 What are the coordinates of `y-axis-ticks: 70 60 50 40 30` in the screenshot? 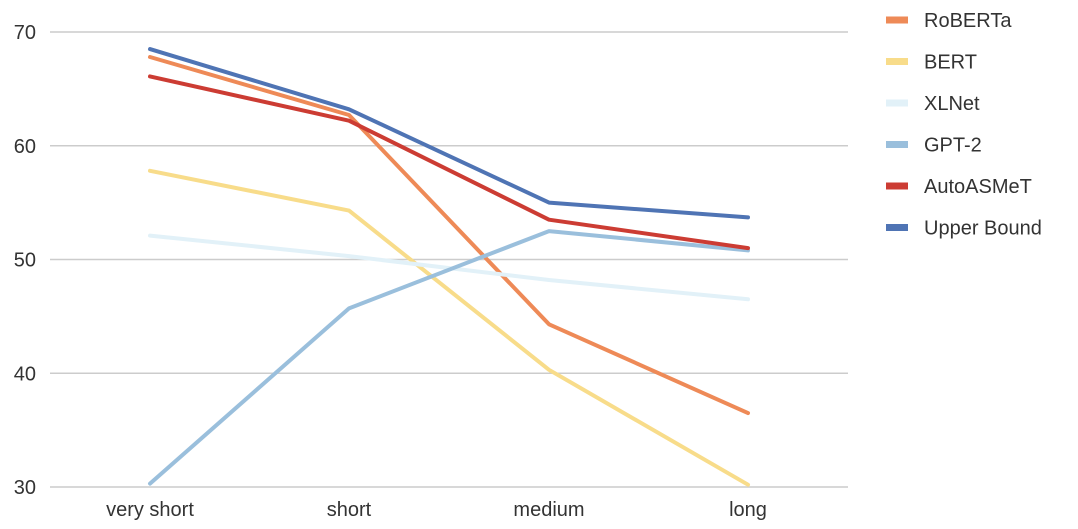 It's located at (25, 260).